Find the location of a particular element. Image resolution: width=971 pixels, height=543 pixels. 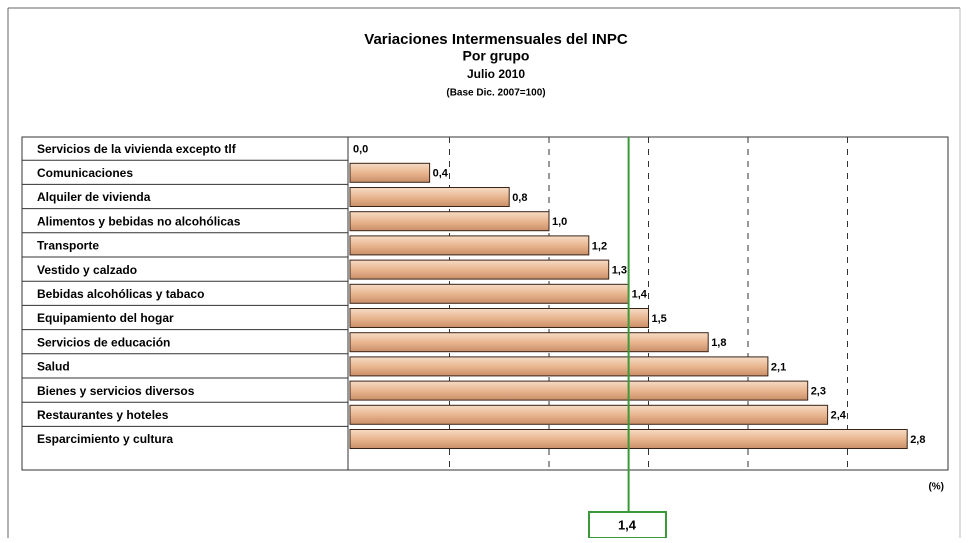

category-label: Servicios de la vivienda excepto tlf is located at coordinates (137, 149).